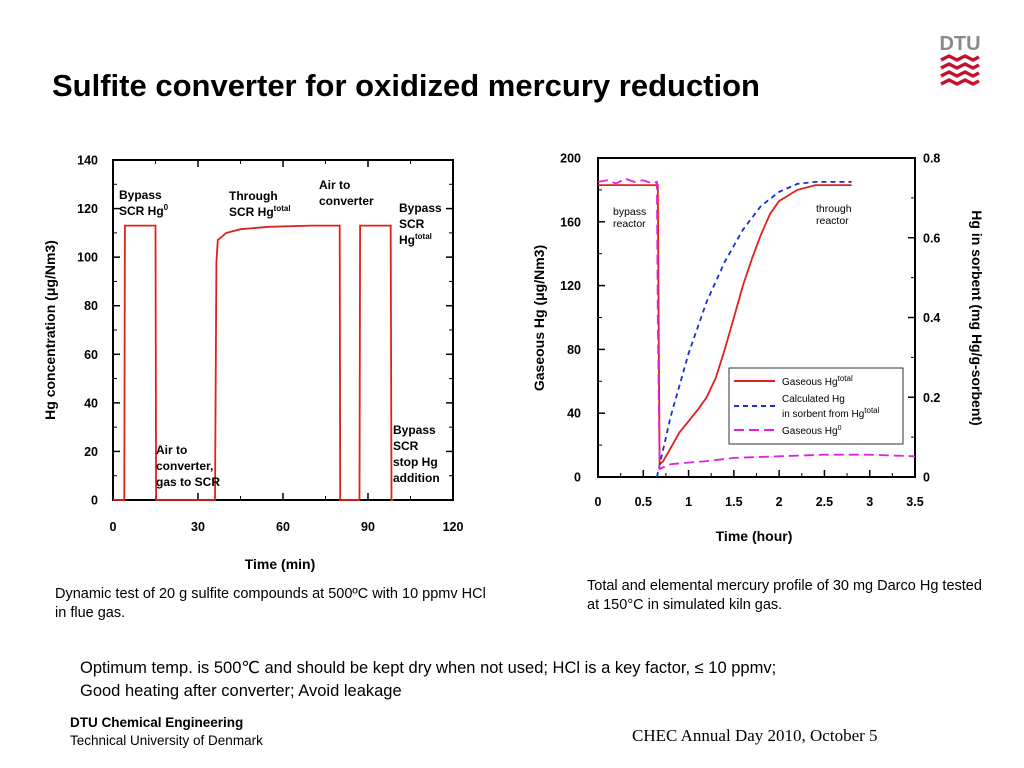 The width and height of the screenshot is (1024, 768). I want to click on annotation-through-total: Through SCR Hgtotal, so click(260, 204).